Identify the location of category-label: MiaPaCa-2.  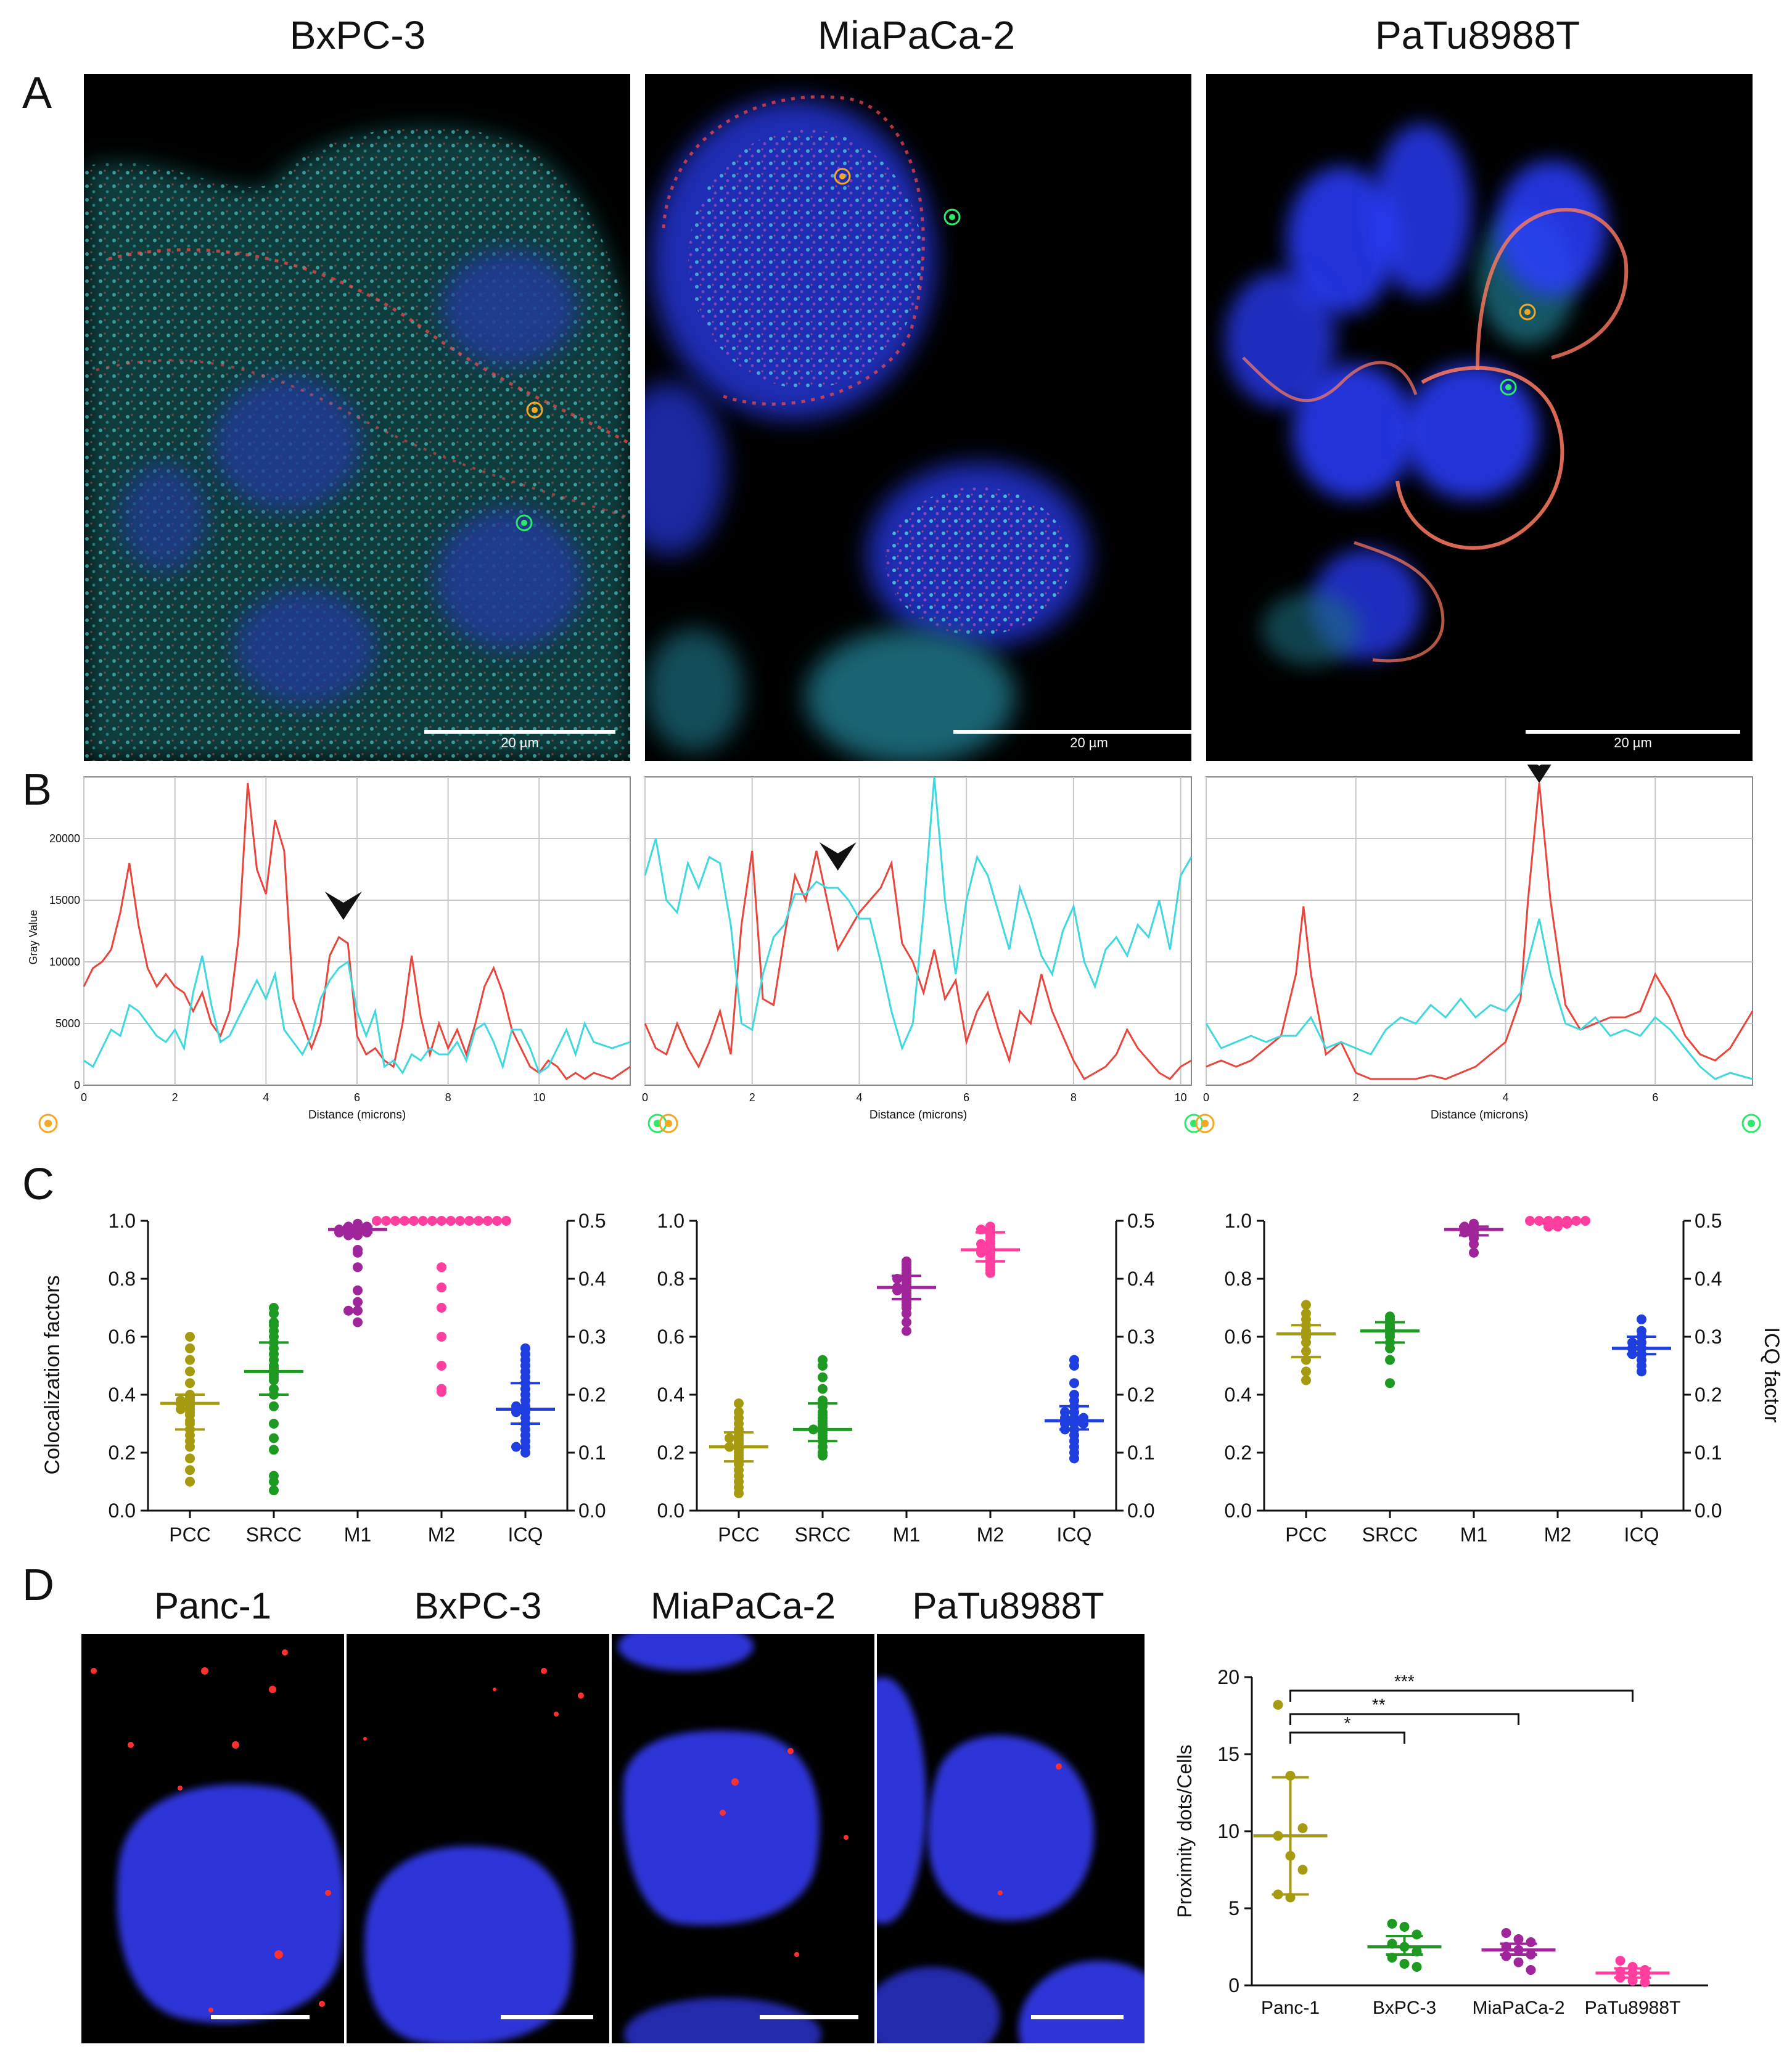
(1518, 2008).